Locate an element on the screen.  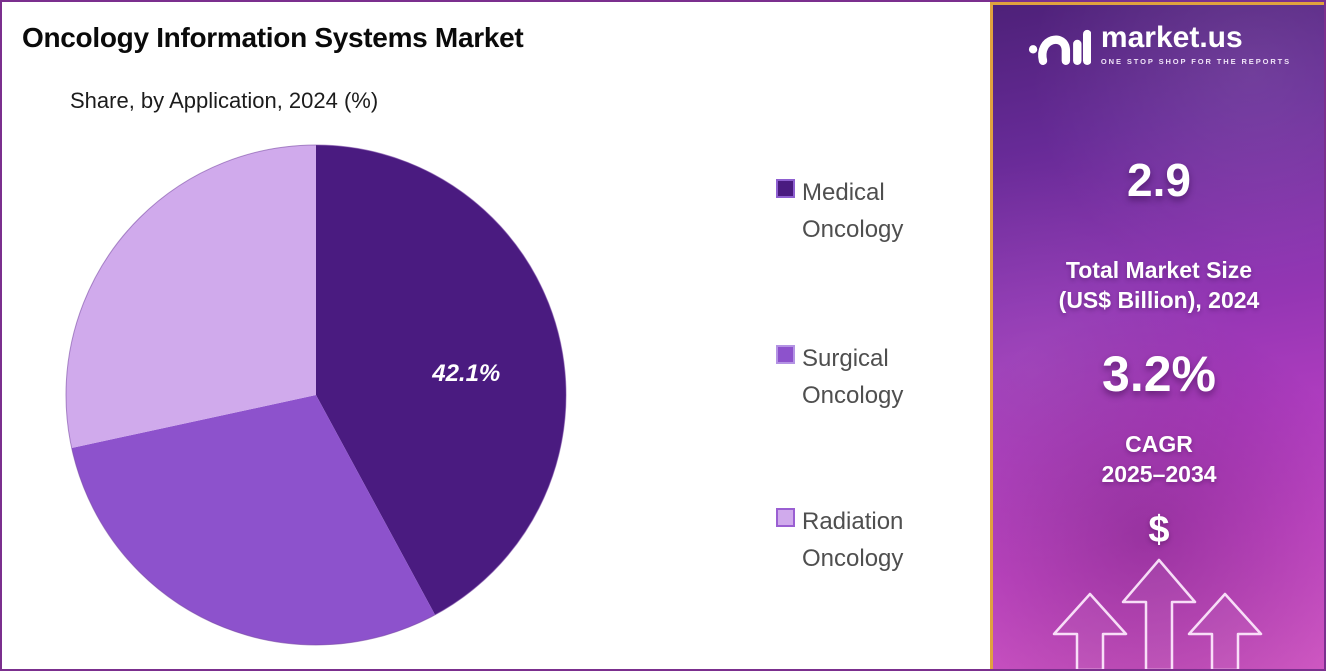
legend-label: Surgical Oncology is located at coordinates (853, 377).